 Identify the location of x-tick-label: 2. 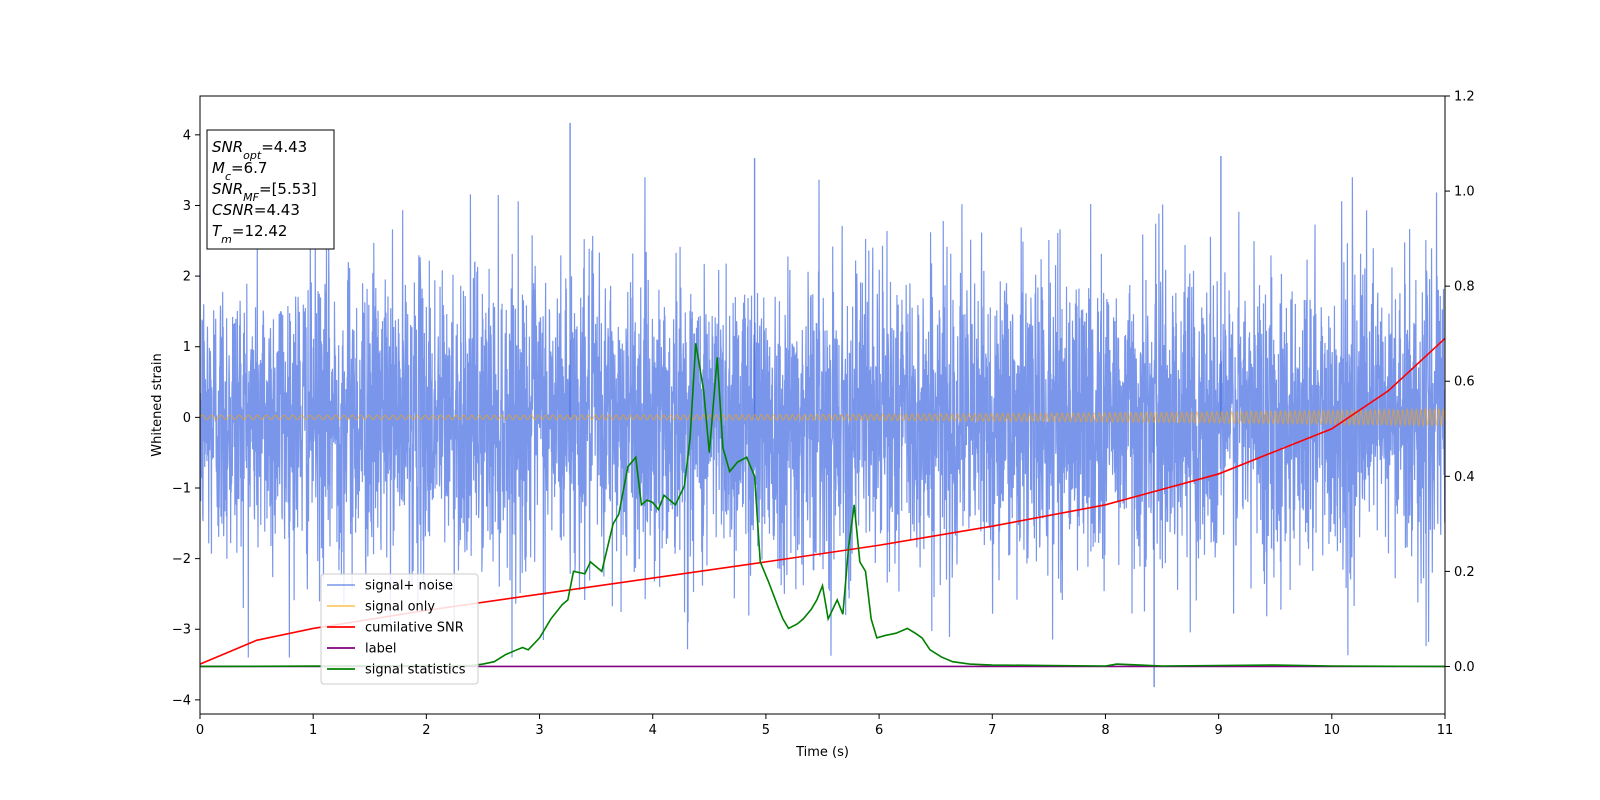
(426, 730).